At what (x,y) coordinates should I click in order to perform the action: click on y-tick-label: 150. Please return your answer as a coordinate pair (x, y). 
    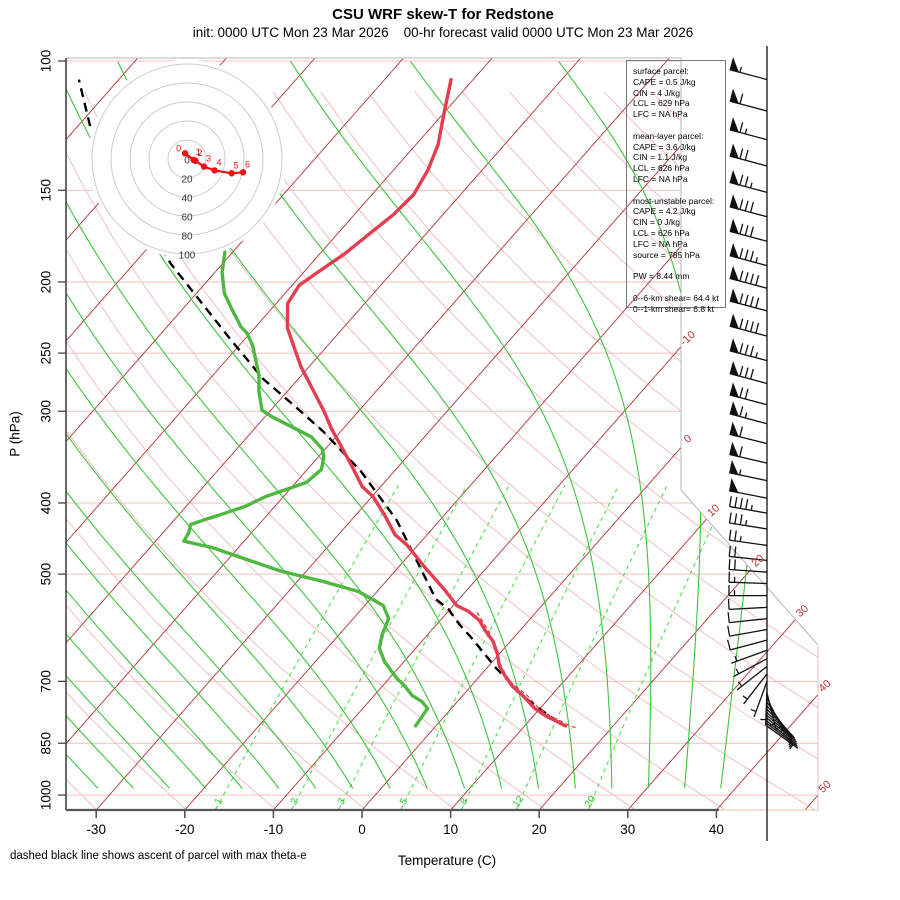
    Looking at the image, I should click on (46, 190).